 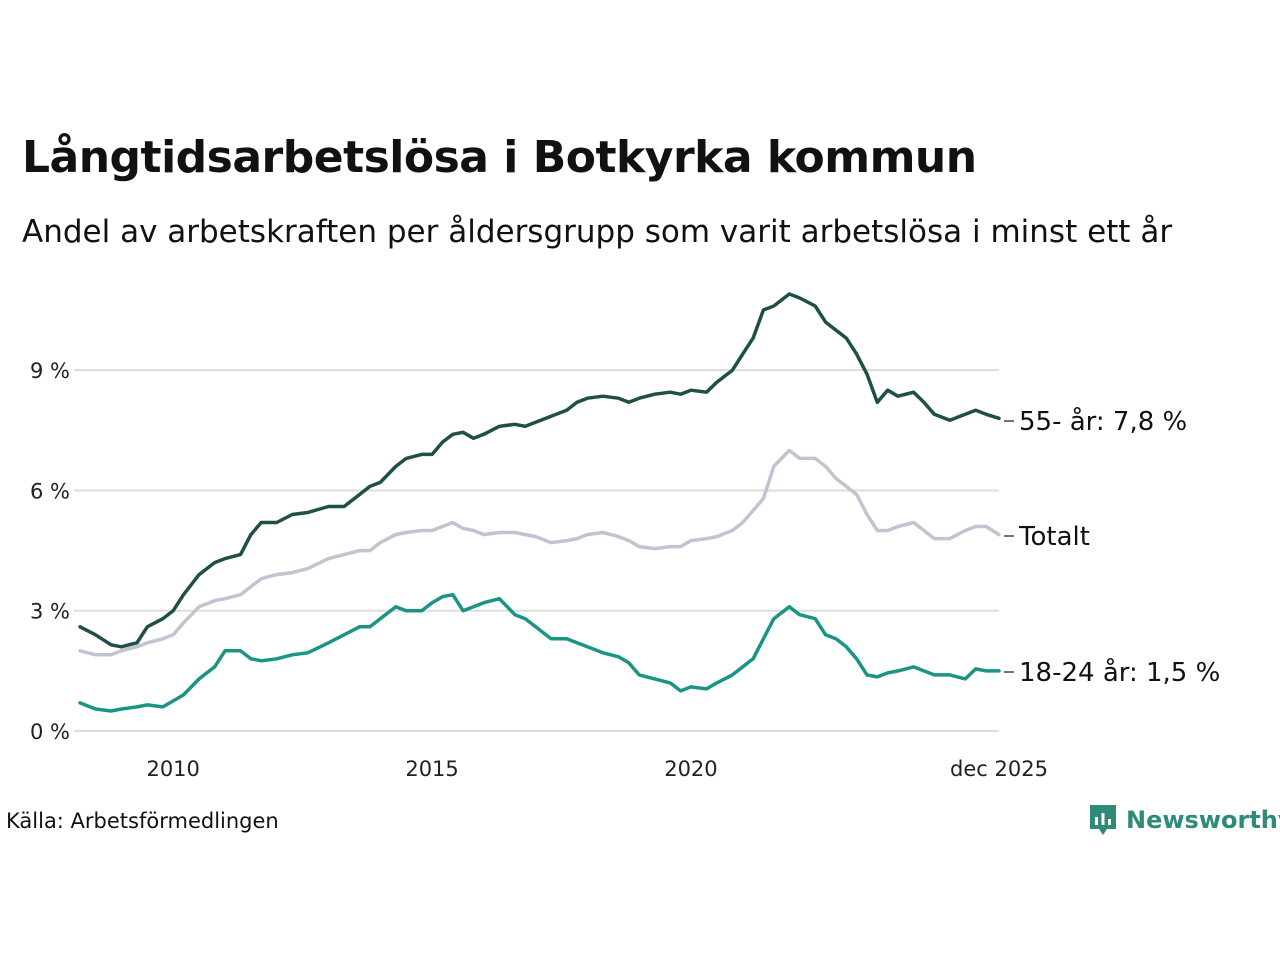 I want to click on y-tick-label: 0 %, so click(x=50, y=732).